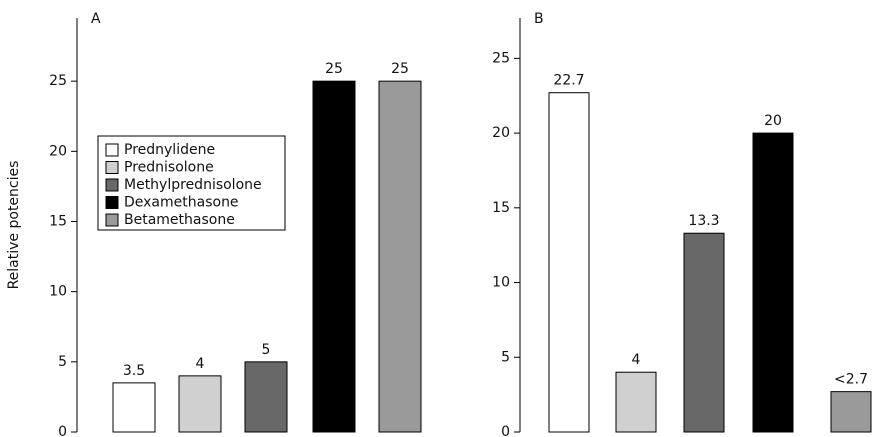 The height and width of the screenshot is (437, 895). What do you see at coordinates (266, 350) in the screenshot?
I see `value-label: 5` at bounding box center [266, 350].